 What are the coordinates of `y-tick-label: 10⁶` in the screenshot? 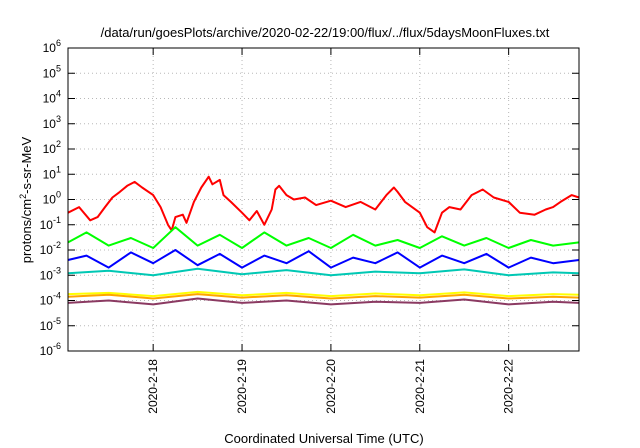 It's located at (52, 46).